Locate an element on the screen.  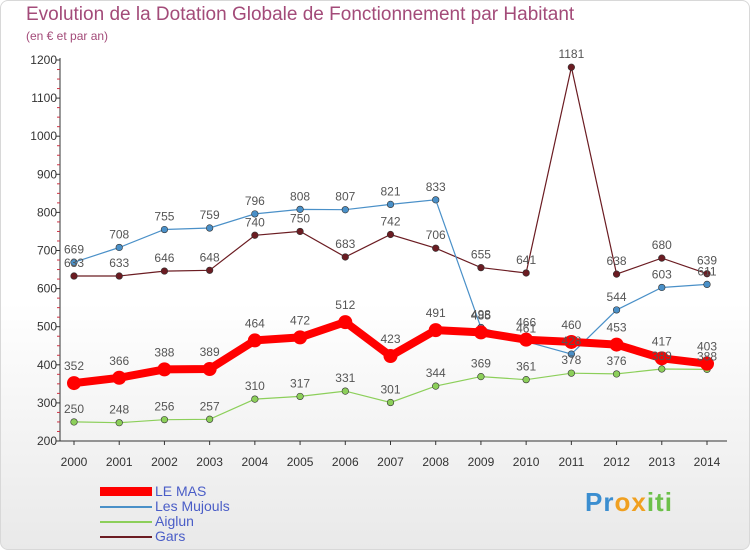
data-label-gars: 646 is located at coordinates (164, 258).